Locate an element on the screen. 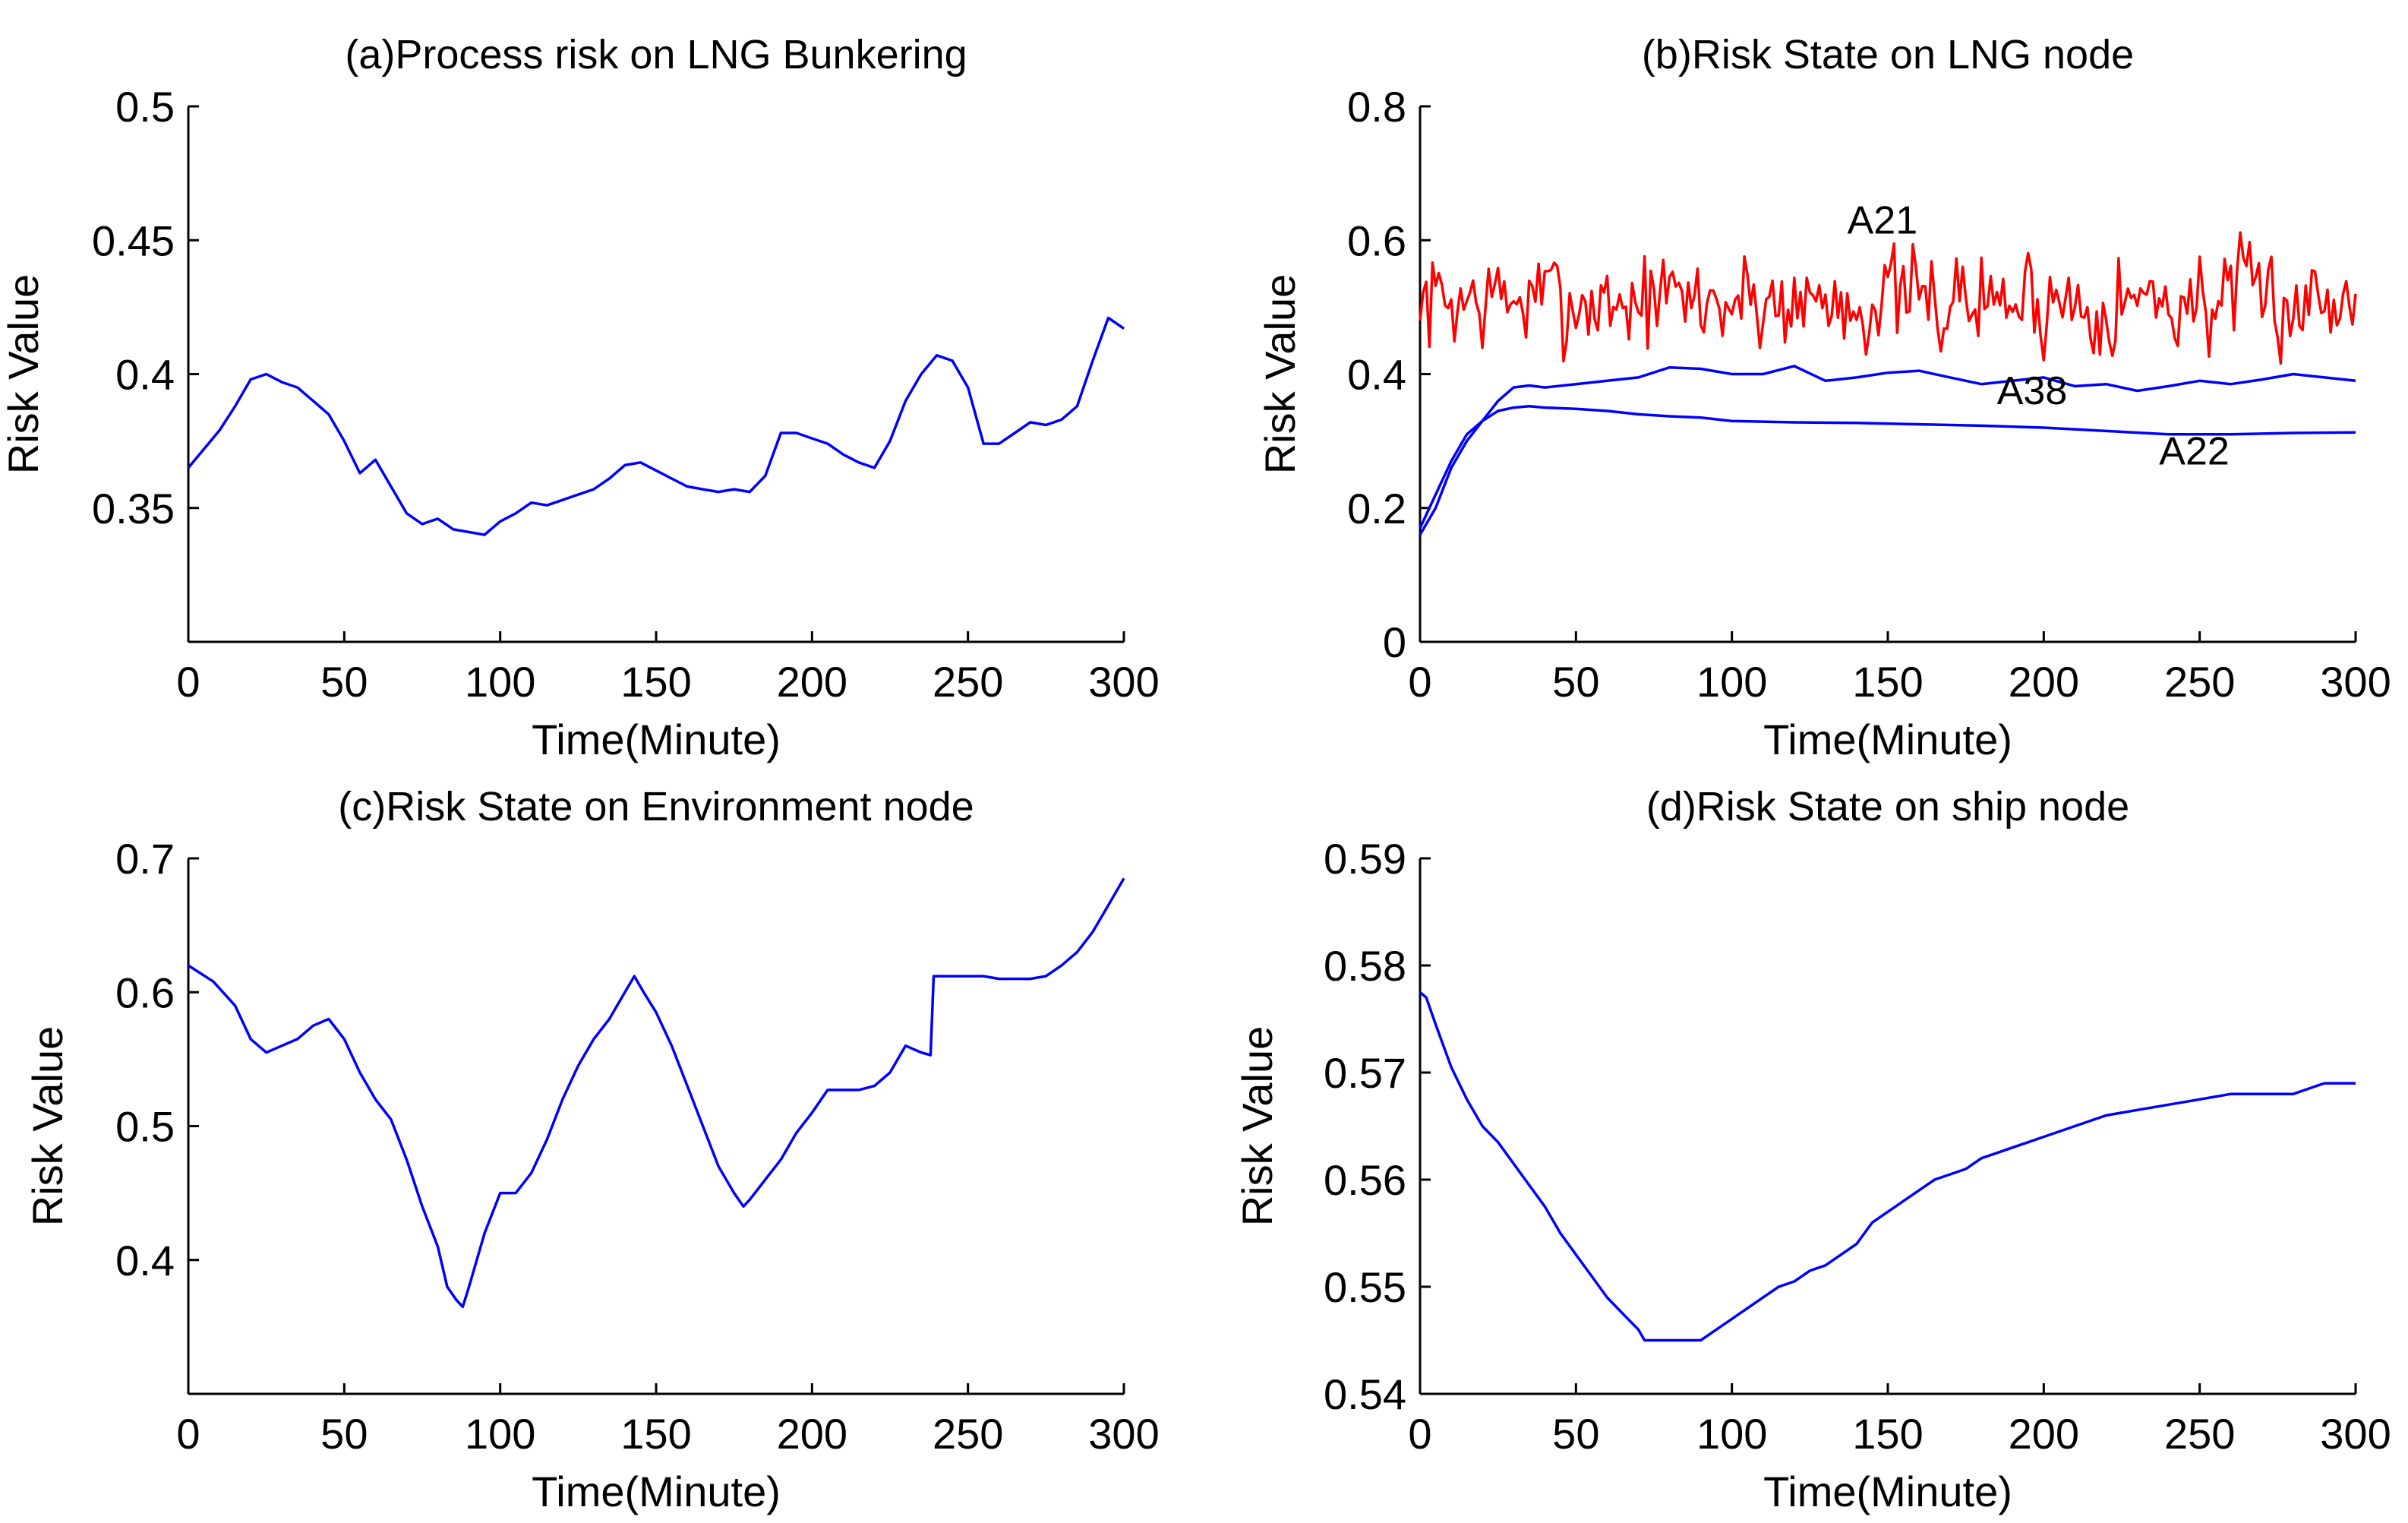  y-tick-label: 0.55 is located at coordinates (1365, 1287).